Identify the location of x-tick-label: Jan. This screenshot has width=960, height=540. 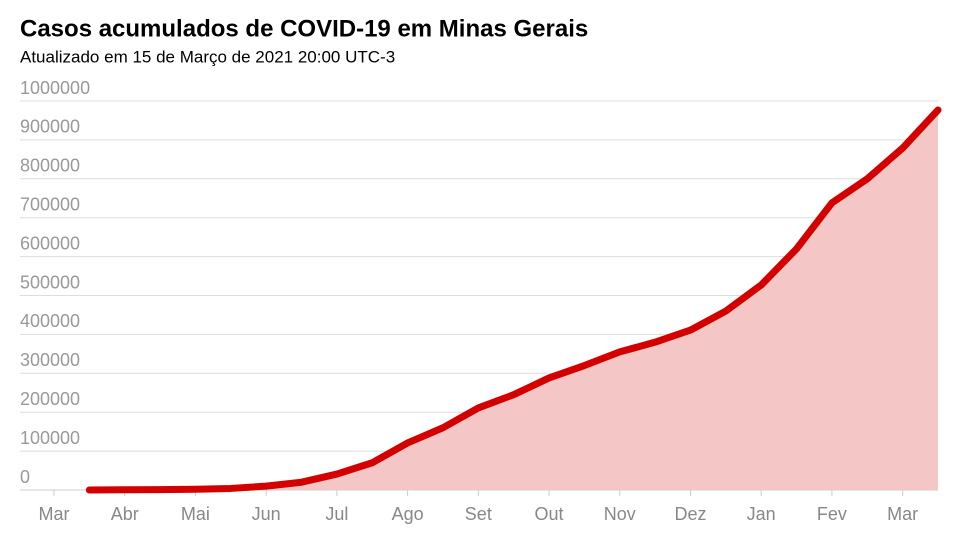
(761, 514).